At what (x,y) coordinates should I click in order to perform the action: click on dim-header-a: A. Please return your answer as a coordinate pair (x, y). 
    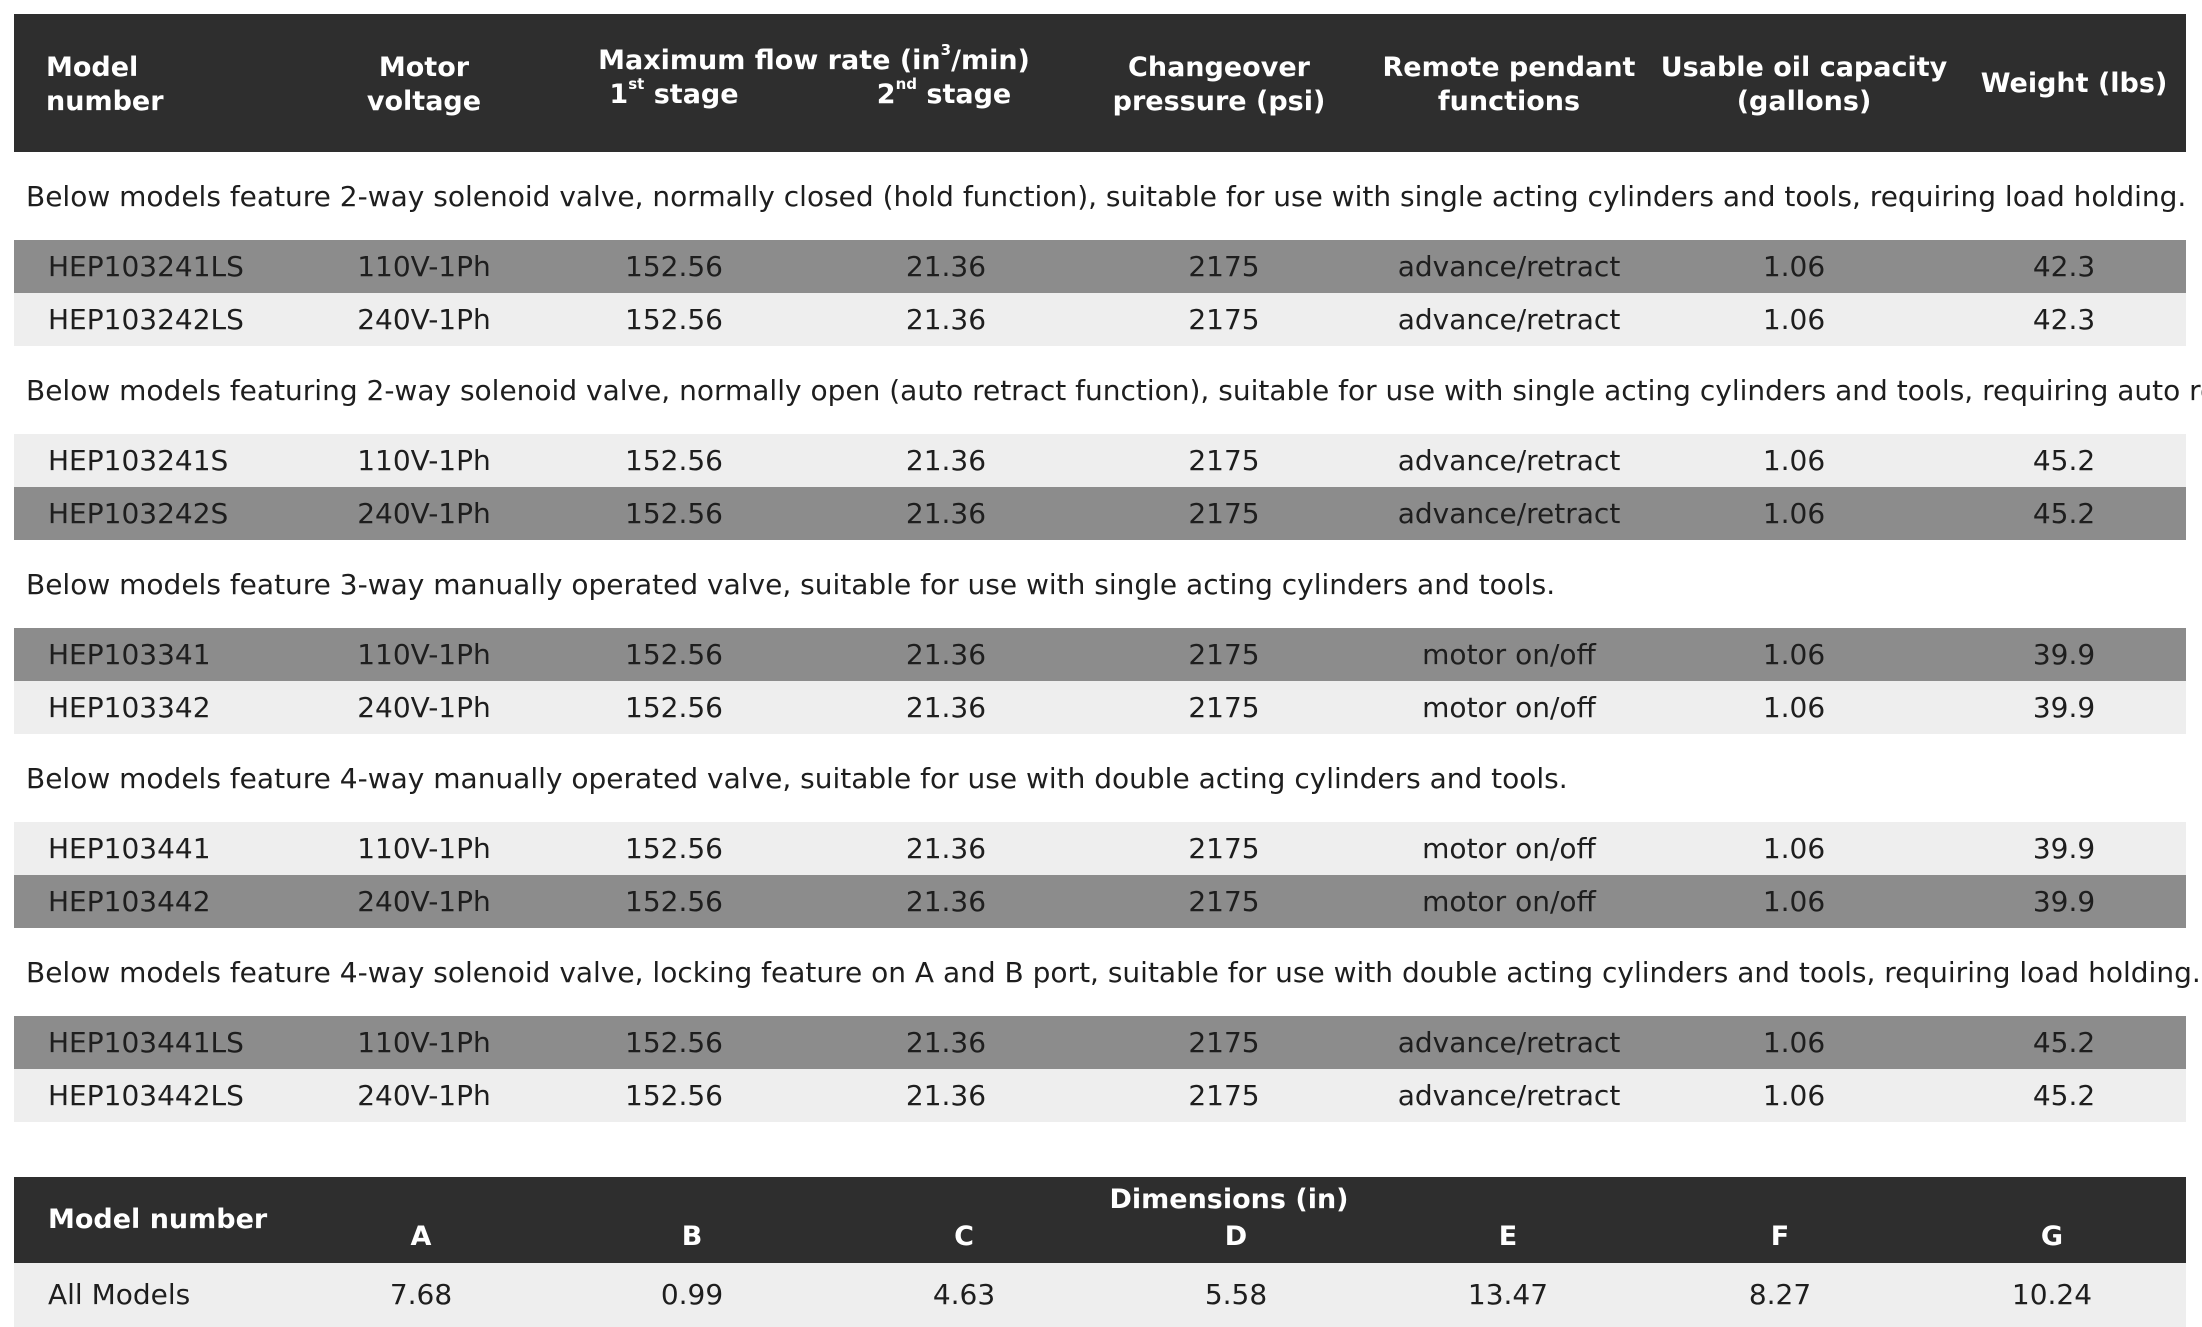
    Looking at the image, I should click on (421, 1236).